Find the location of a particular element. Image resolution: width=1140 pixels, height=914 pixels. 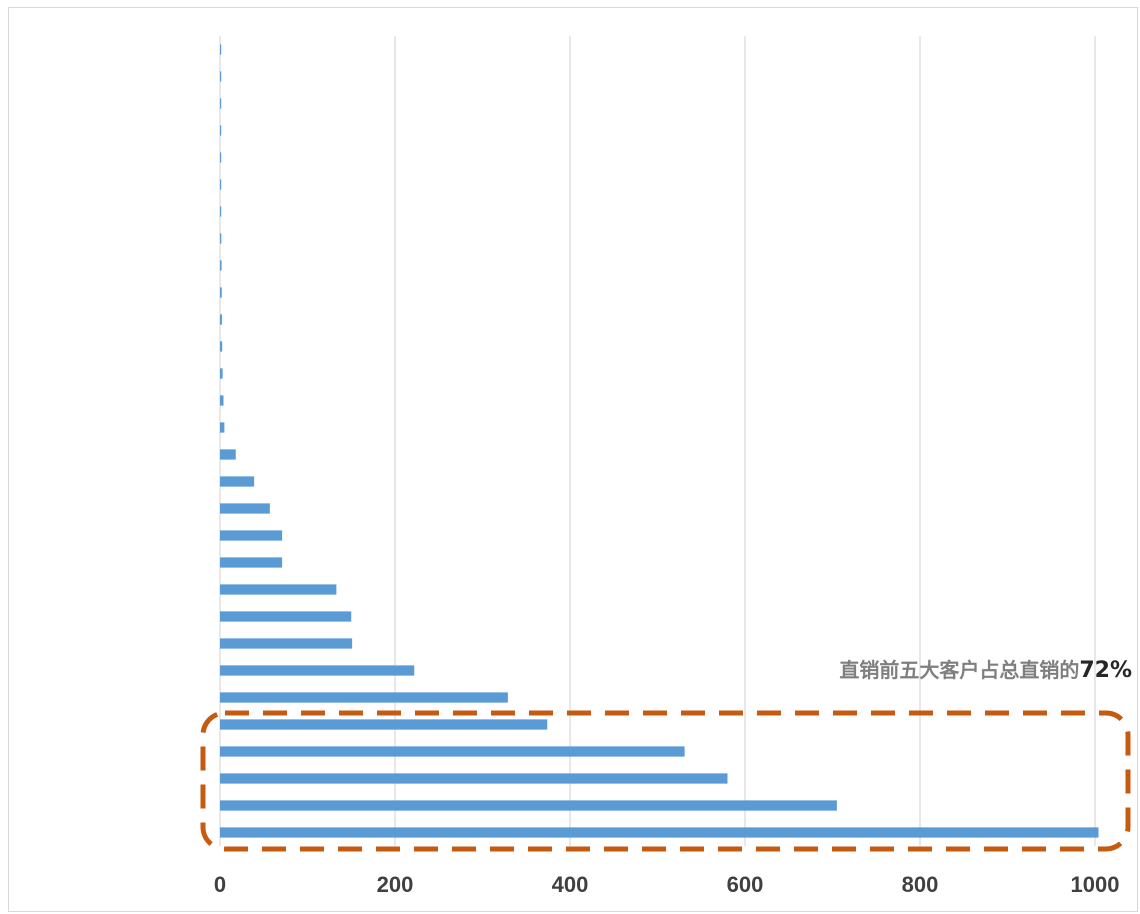

annotation-percentage: 72% is located at coordinates (1105, 670).